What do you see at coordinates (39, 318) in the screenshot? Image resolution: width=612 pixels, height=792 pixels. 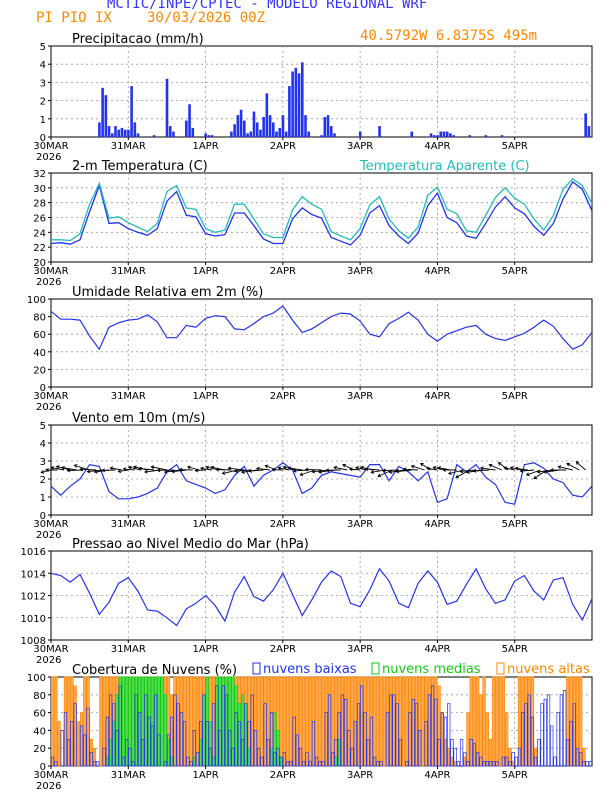 I see `y-tick-label: 80` at bounding box center [39, 318].